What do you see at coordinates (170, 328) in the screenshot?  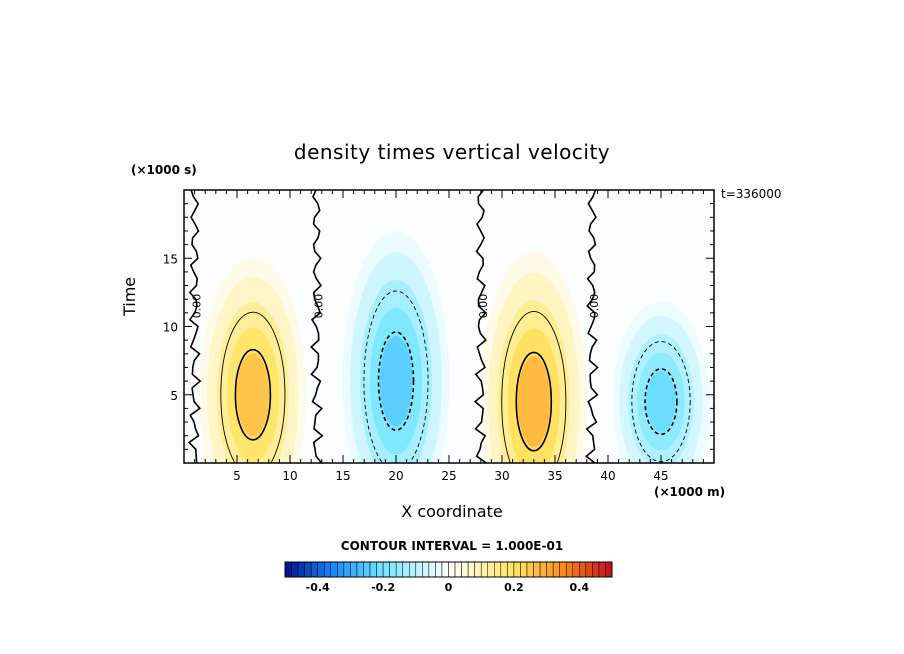 I see `y-tick-label-10: 10` at bounding box center [170, 328].